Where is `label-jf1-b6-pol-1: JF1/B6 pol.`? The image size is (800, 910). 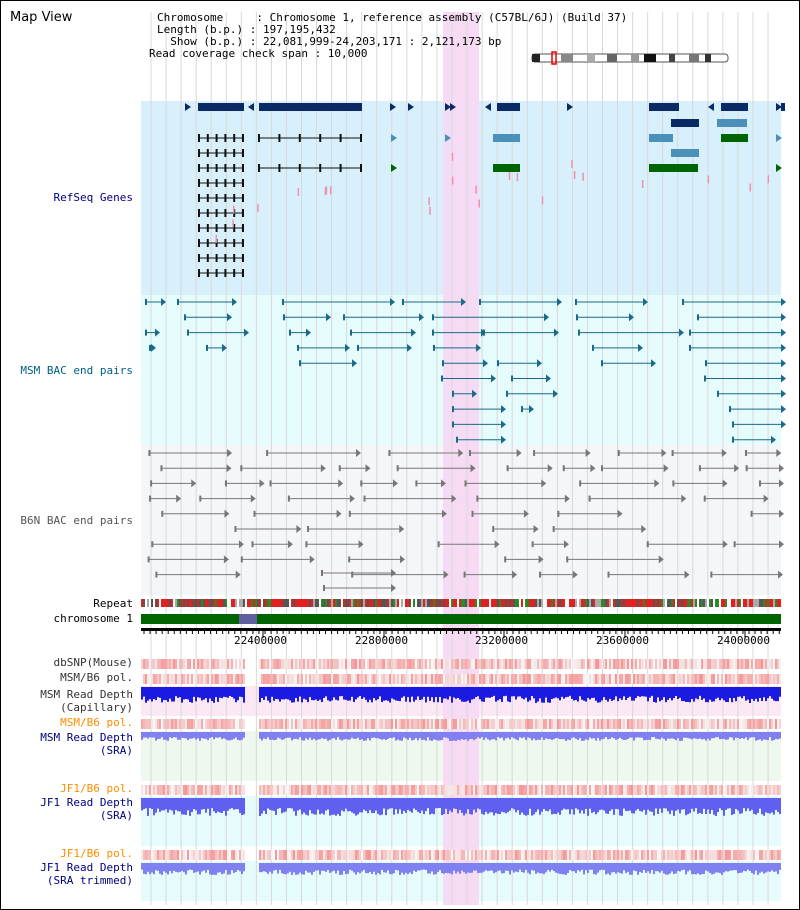
label-jf1-b6-pol-1: JF1/B6 pol. is located at coordinates (96, 788).